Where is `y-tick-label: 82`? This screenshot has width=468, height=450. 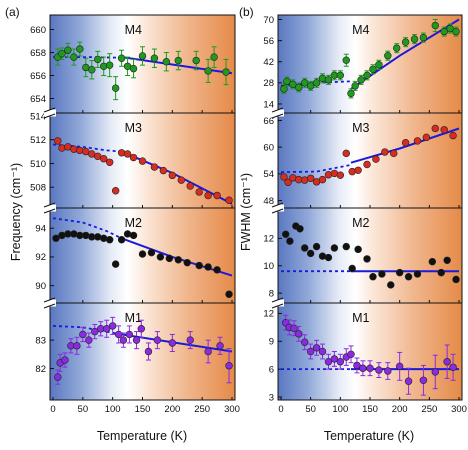 y-tick-label: 82 is located at coordinates (40, 369).